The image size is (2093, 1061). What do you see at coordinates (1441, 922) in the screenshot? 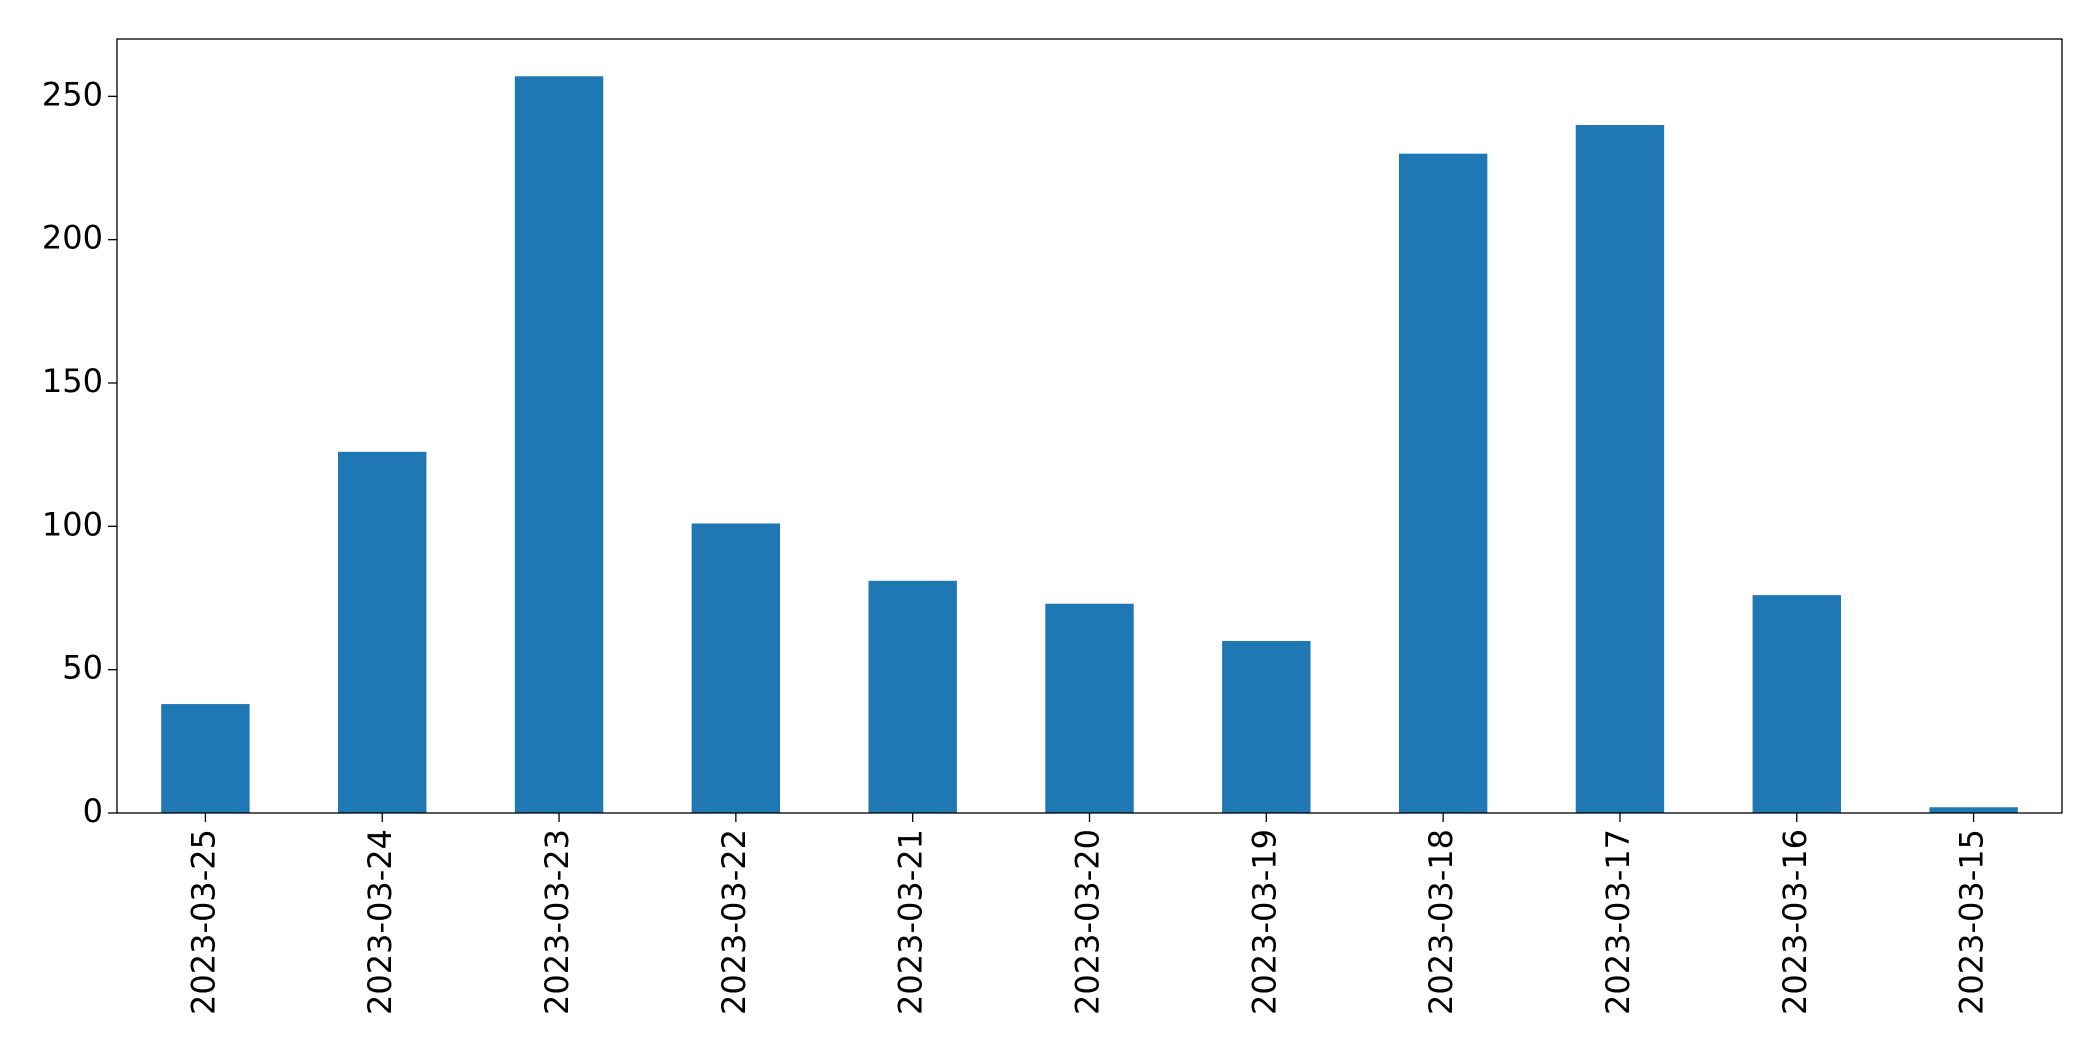
I see `x-tick-label: 2023-03-18` at bounding box center [1441, 922].